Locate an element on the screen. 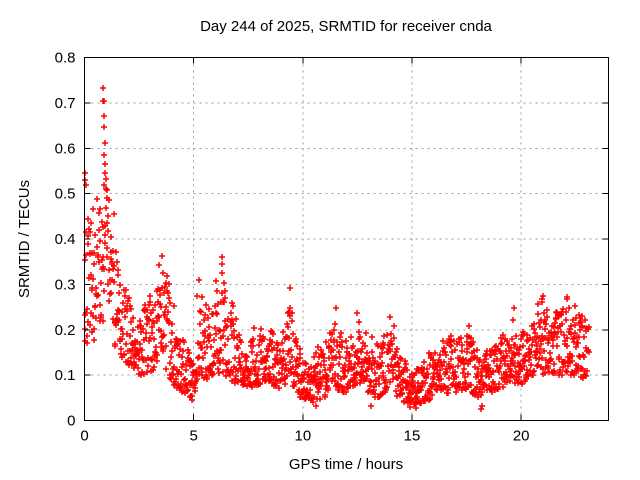 The image size is (640, 480). x-tick-labels: 0 5 10 15 20 is located at coordinates (304, 436).